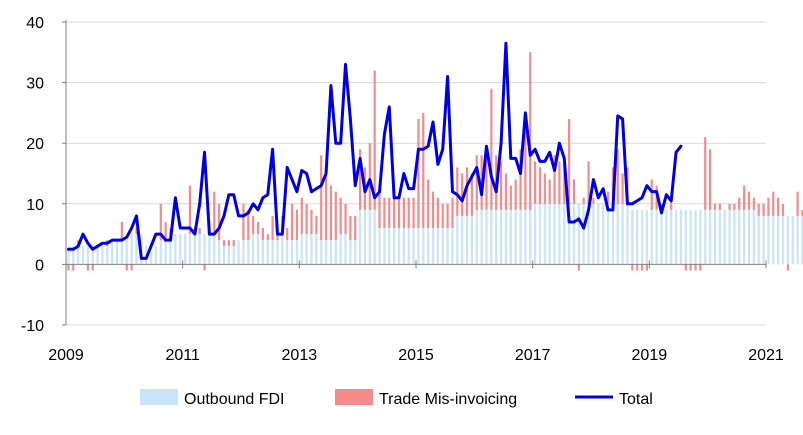 This screenshot has width=803, height=435. I want to click on x-tick-label: 2013, so click(300, 355).